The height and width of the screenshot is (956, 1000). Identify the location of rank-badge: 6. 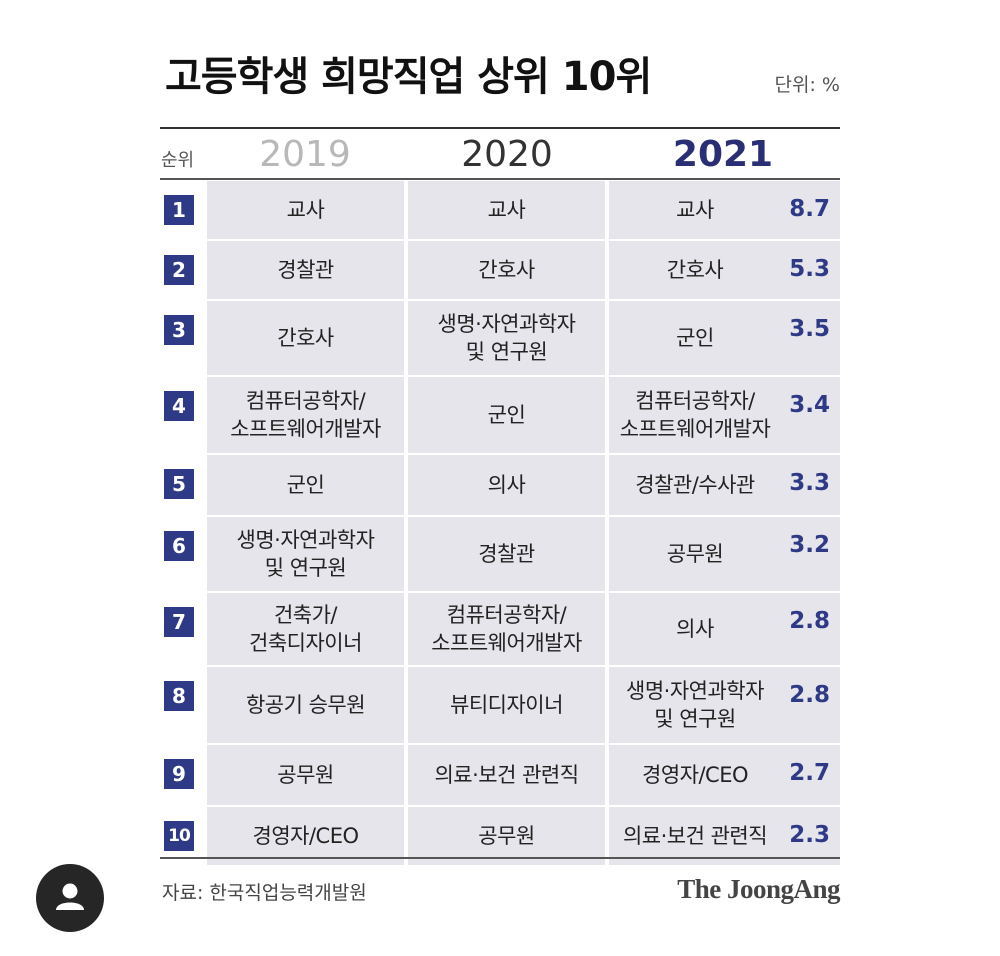
(179, 546).